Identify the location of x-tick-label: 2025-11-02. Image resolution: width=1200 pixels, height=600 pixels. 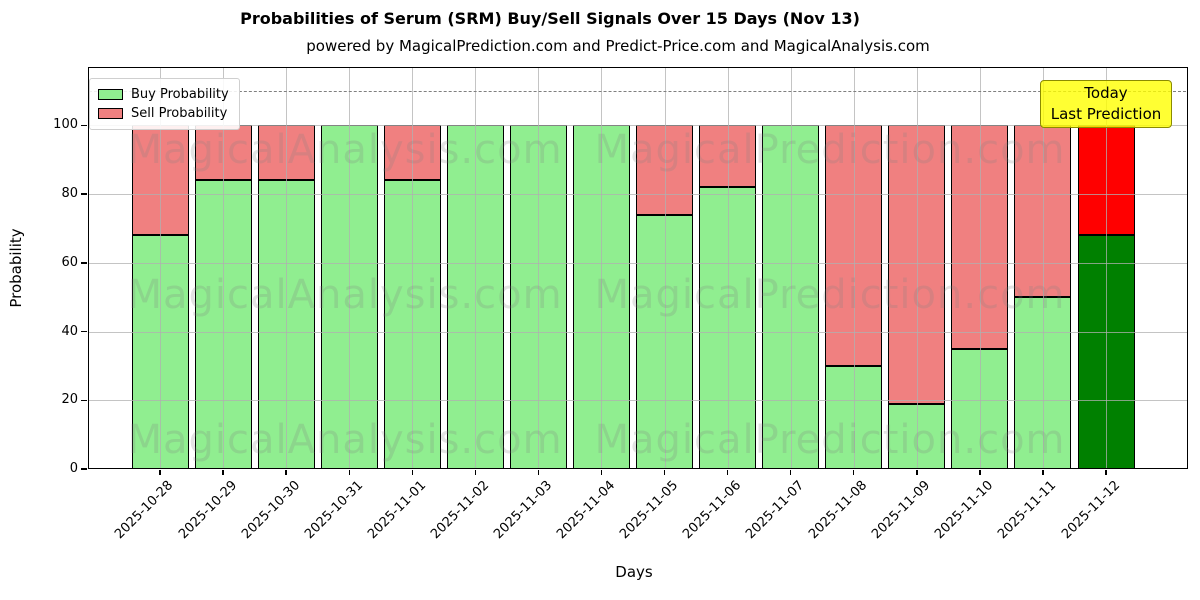
(459, 510).